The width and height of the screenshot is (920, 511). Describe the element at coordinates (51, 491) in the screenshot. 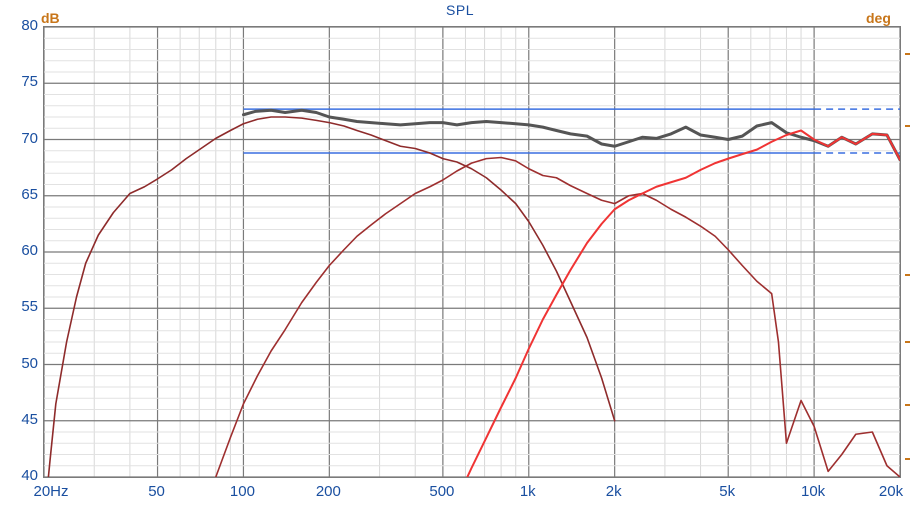

I see `x-axis-tick-20Hz: 20Hz` at that location.